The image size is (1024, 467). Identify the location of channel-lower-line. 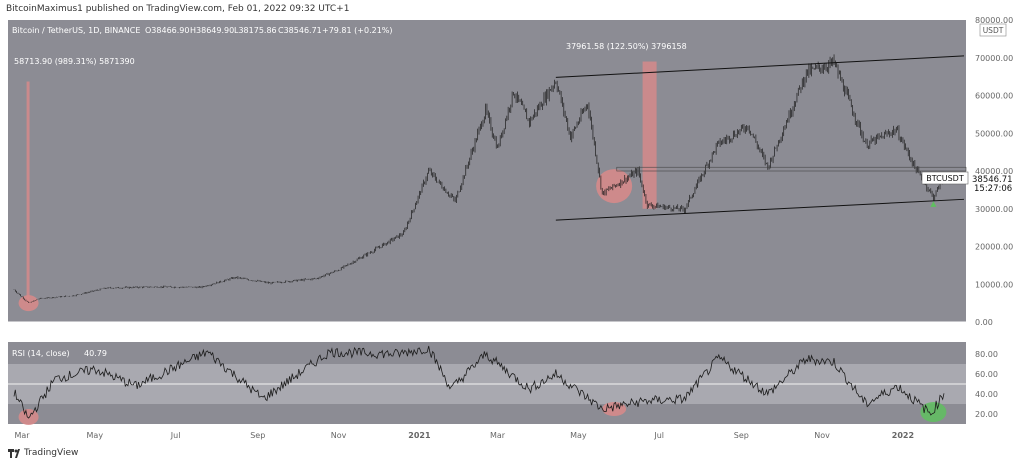
(760, 209).